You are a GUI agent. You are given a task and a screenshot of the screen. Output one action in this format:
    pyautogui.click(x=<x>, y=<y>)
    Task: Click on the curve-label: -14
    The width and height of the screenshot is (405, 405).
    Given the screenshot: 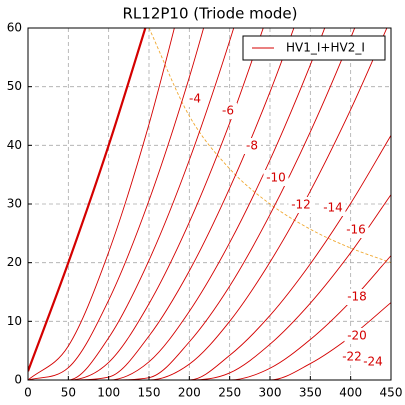 What is the action you would take?
    pyautogui.click(x=333, y=208)
    